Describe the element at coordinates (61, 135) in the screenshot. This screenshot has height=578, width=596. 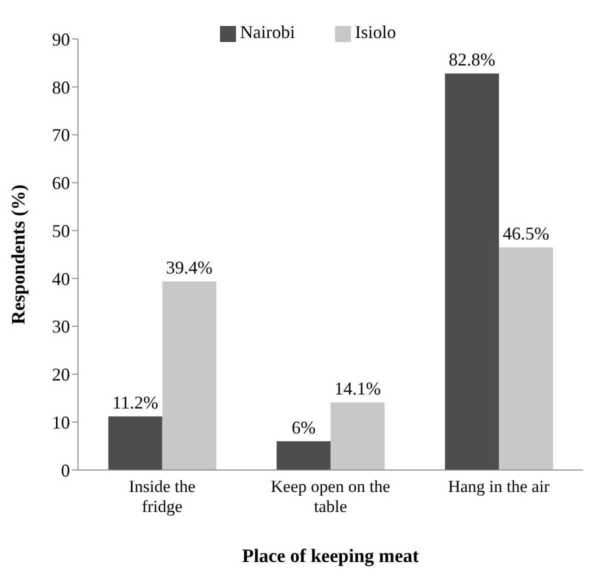
I see `y-tick-label: 70` at that location.